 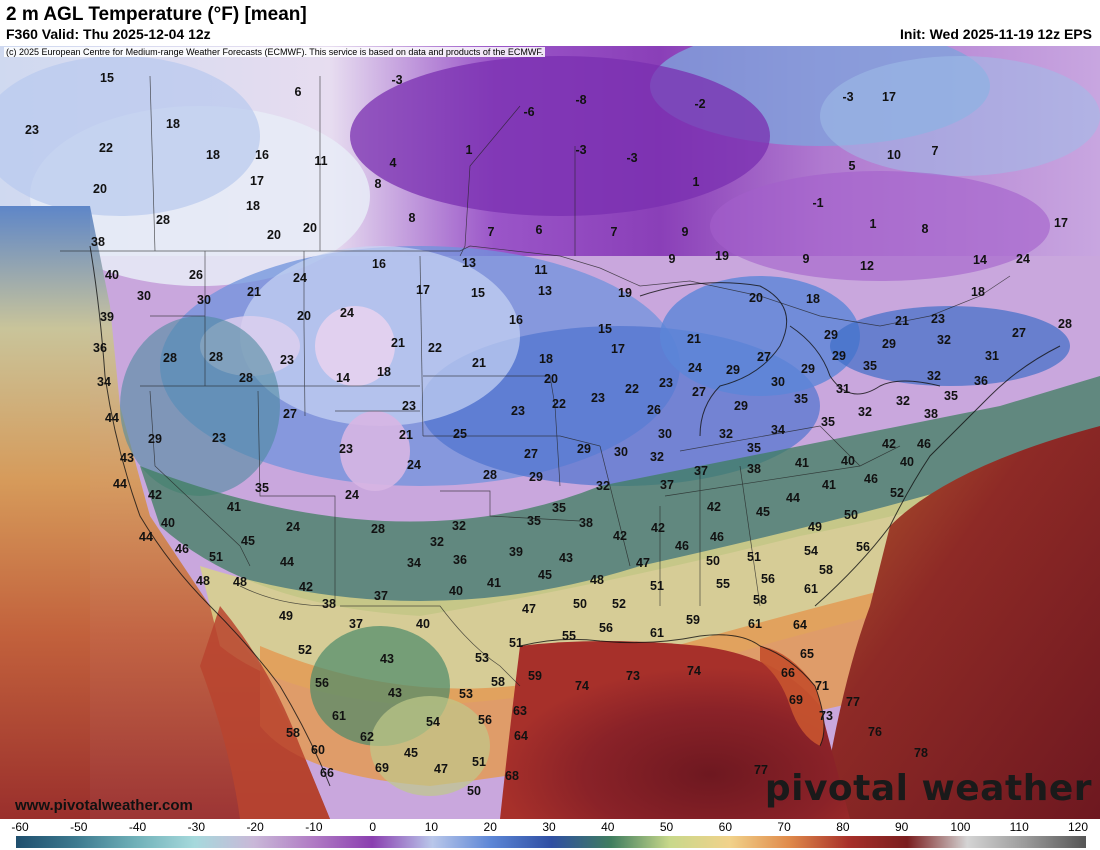 I want to click on temperature-label: 9, so click(x=806, y=259).